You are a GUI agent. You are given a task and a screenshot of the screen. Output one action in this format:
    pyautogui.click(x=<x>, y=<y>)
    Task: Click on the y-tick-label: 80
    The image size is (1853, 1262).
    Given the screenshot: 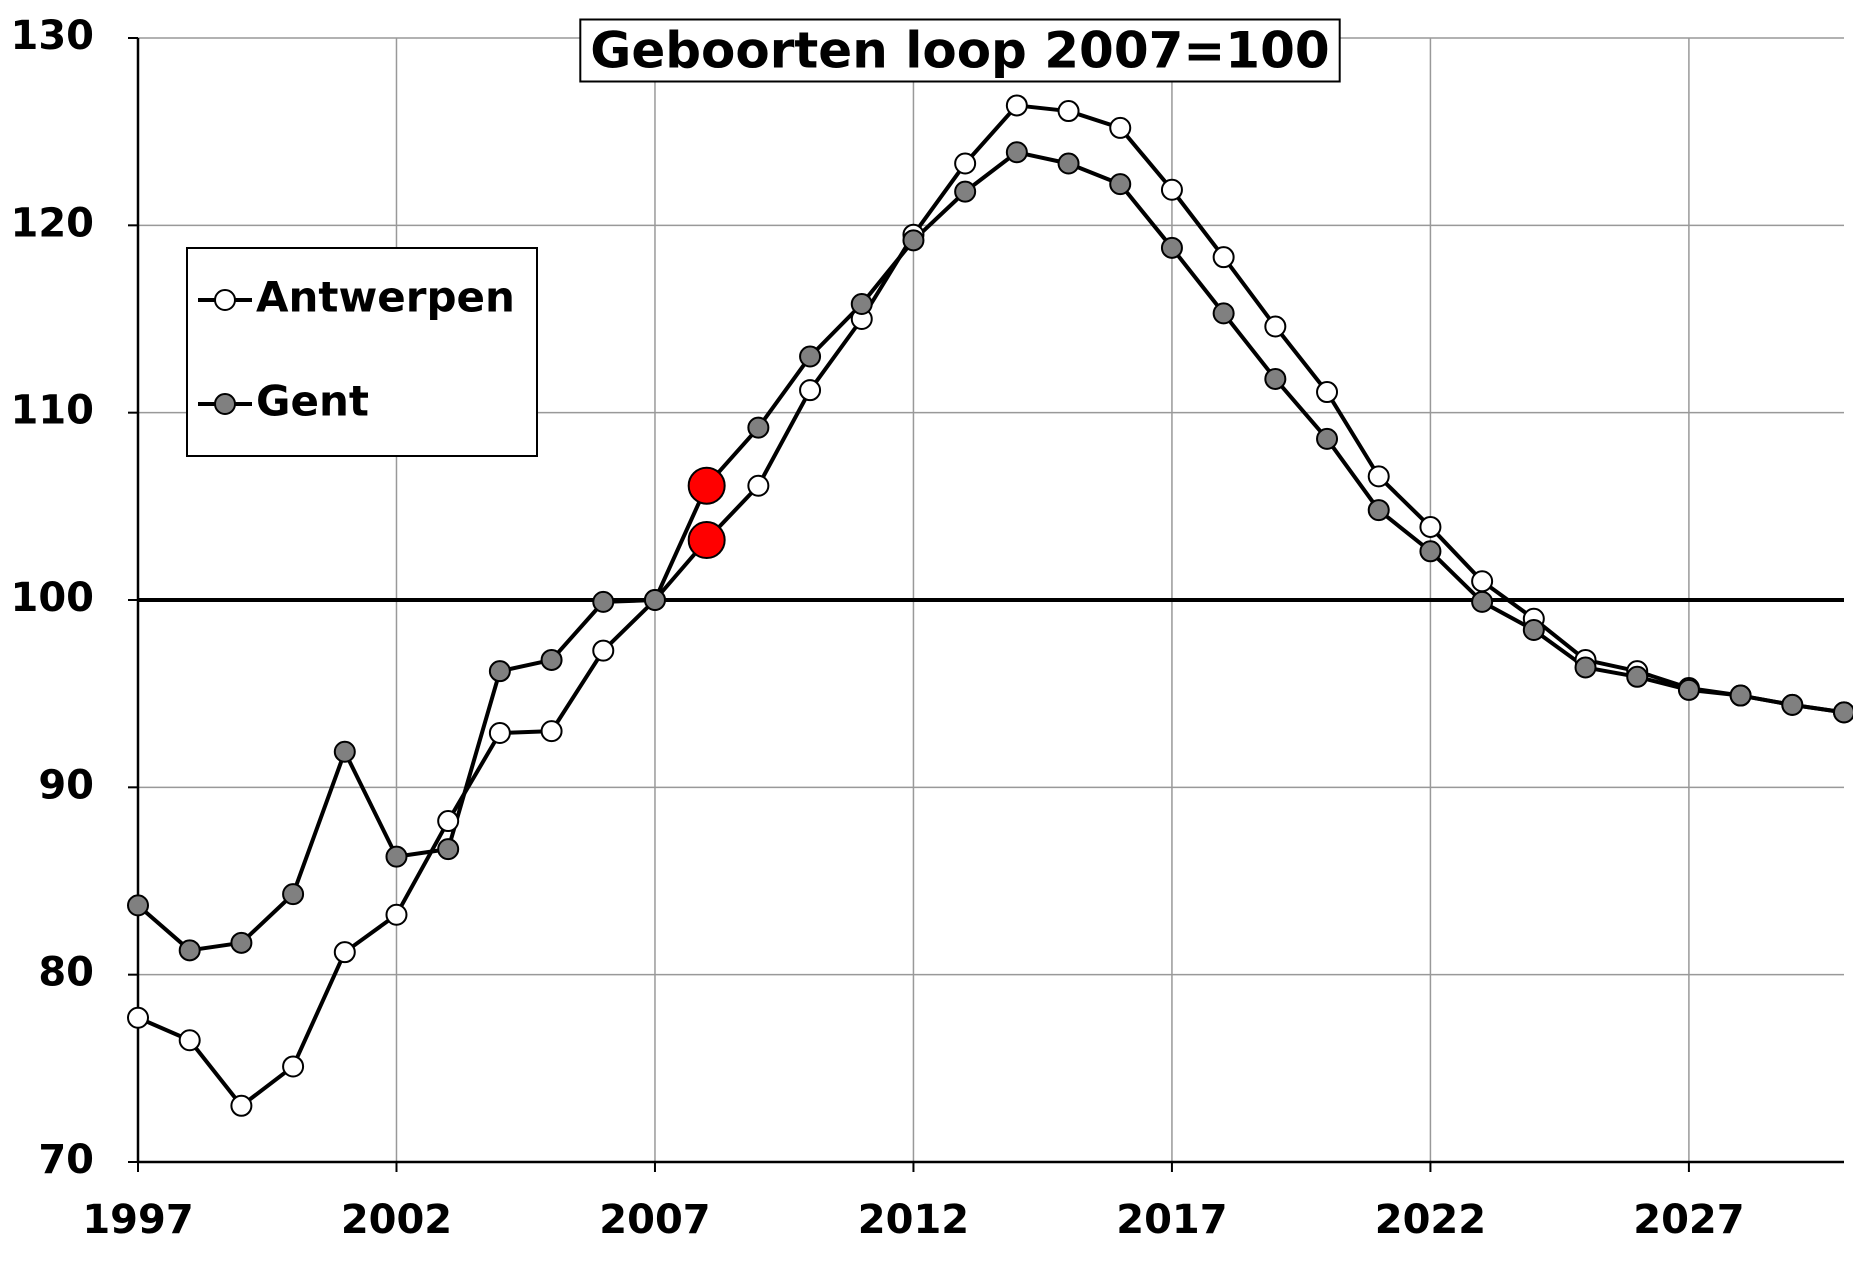 What is the action you would take?
    pyautogui.click(x=66, y=973)
    